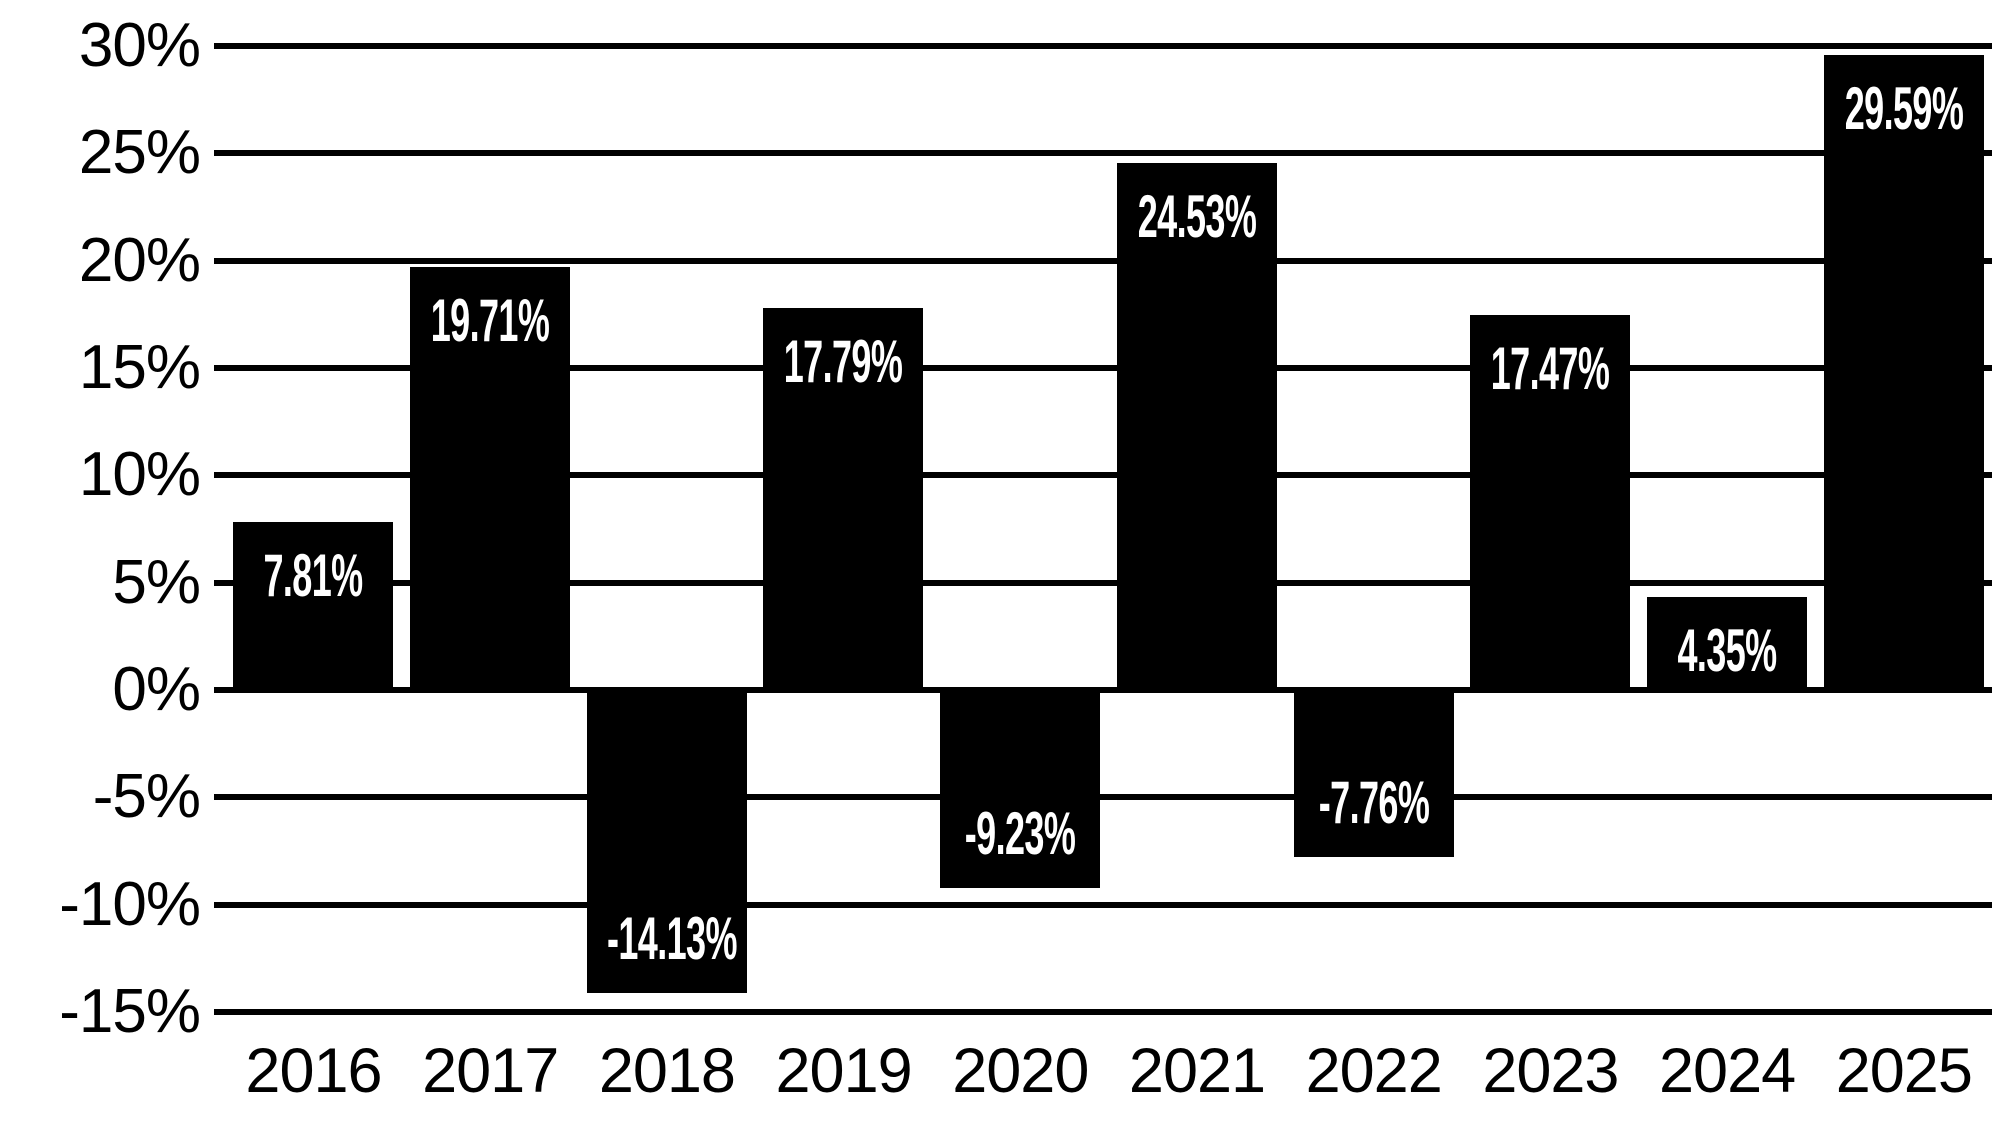 This screenshot has width=1992, height=1125. I want to click on bar-2016: 7.81%, so click(313, 607).